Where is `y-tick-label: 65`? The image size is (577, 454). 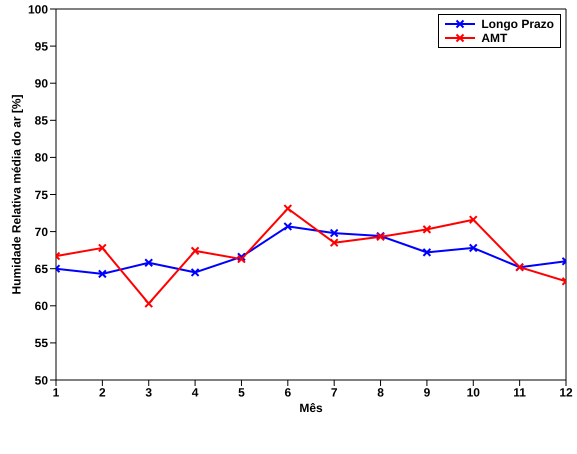
y-tick-label: 65 is located at coordinates (41, 269).